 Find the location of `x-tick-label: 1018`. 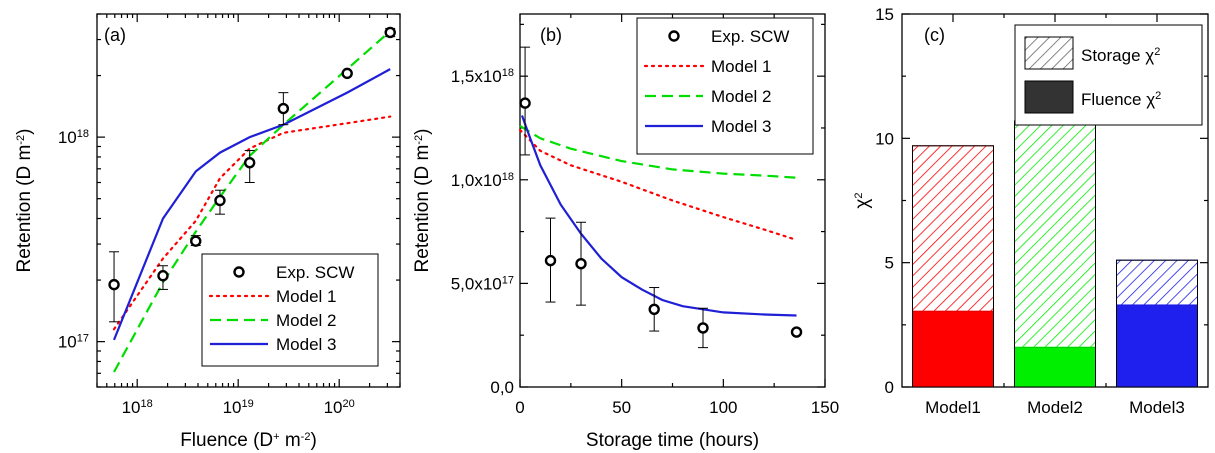

x-tick-label: 1018 is located at coordinates (137, 407).